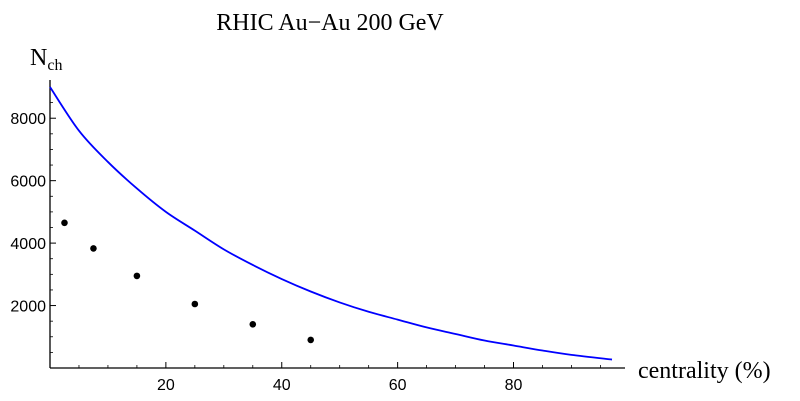 The image size is (800, 401). Describe the element at coordinates (38, 58) in the screenshot. I see `y-axis-label-main: N` at that location.